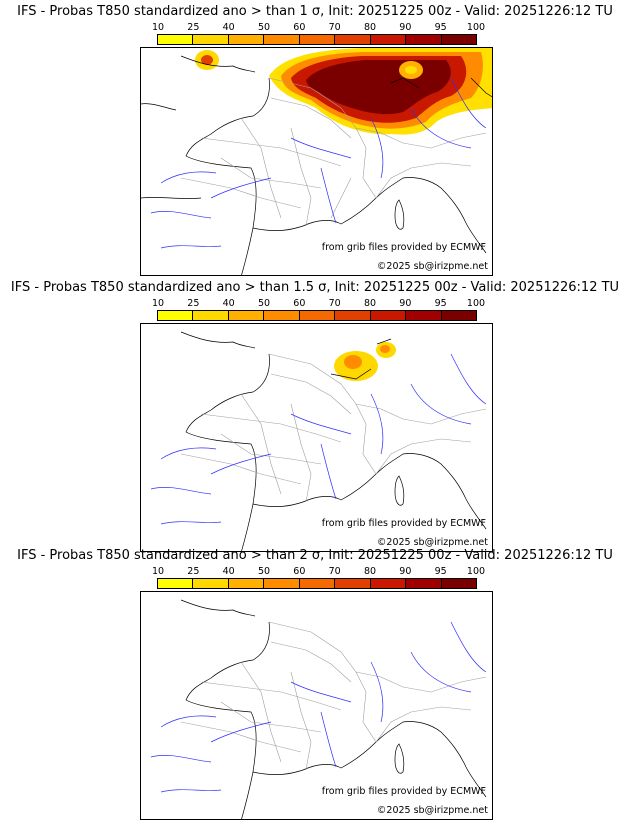  I want to click on anomaly-patch-1-core, so click(353, 362).